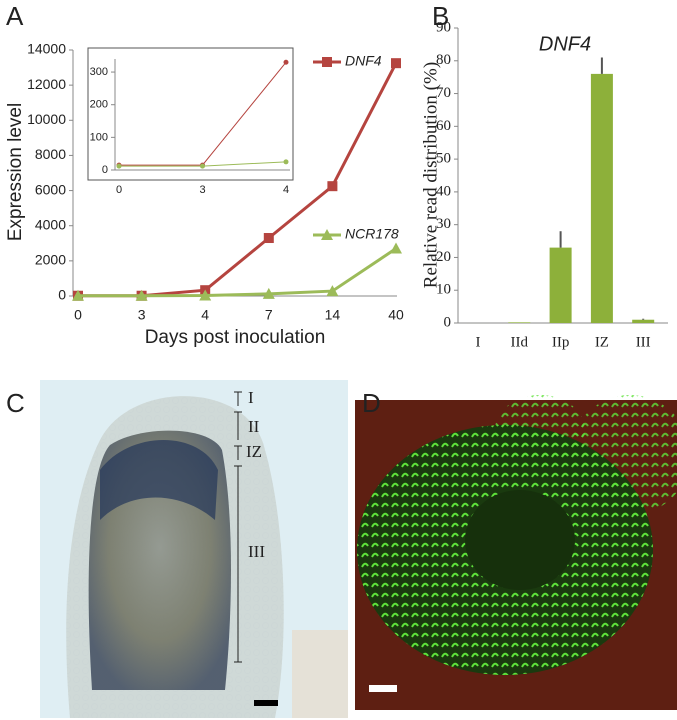  What do you see at coordinates (50, 189) in the screenshot?
I see `y-tick-label: 6000` at bounding box center [50, 189].